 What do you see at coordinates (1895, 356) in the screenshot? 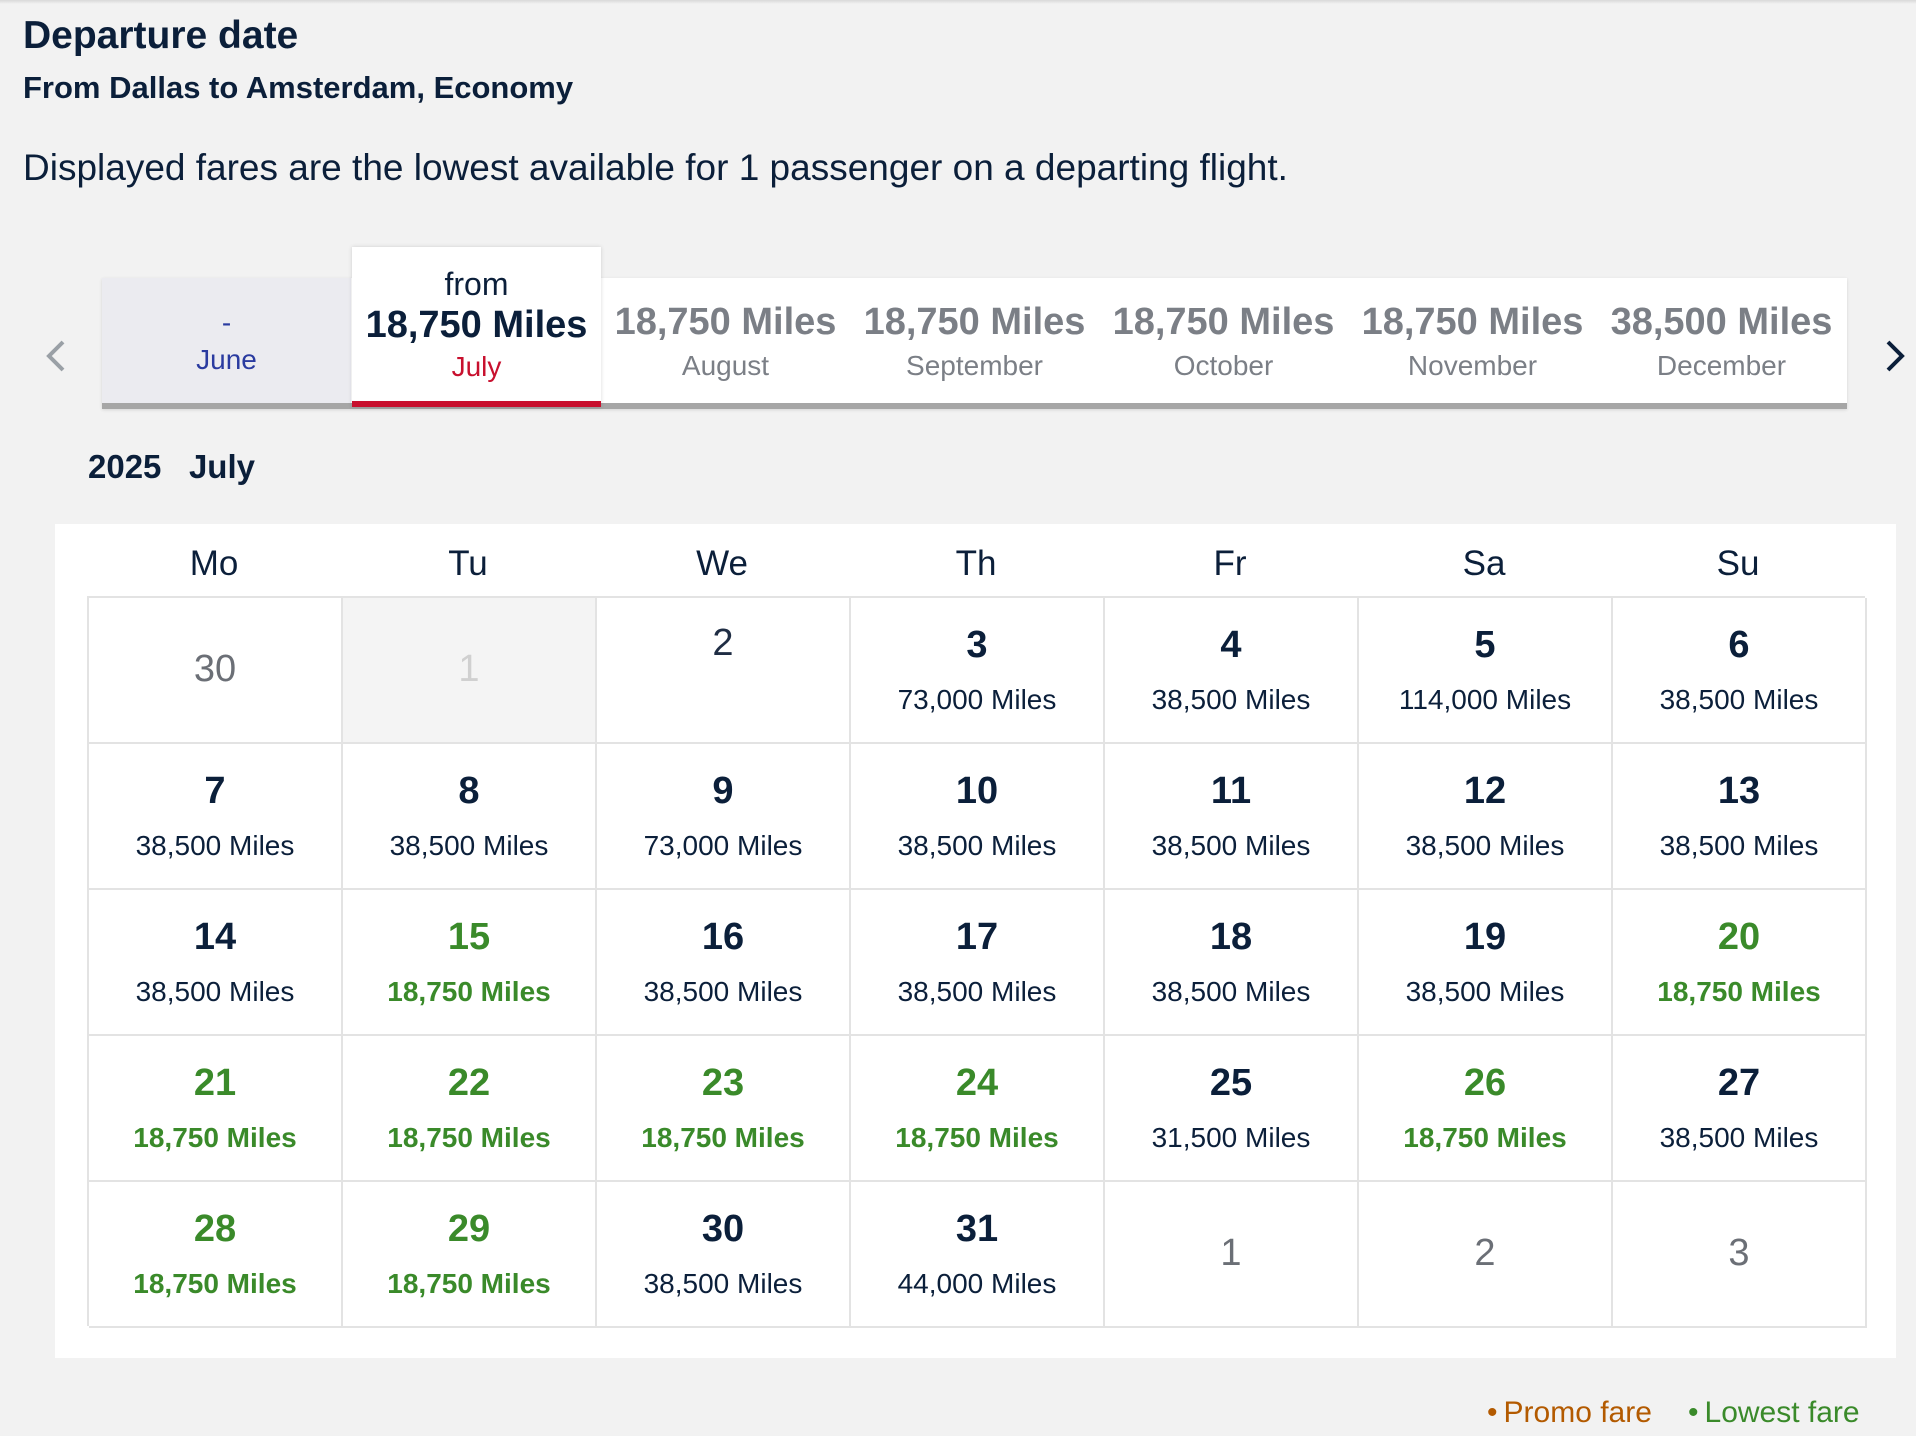
I see `next-month-button` at bounding box center [1895, 356].